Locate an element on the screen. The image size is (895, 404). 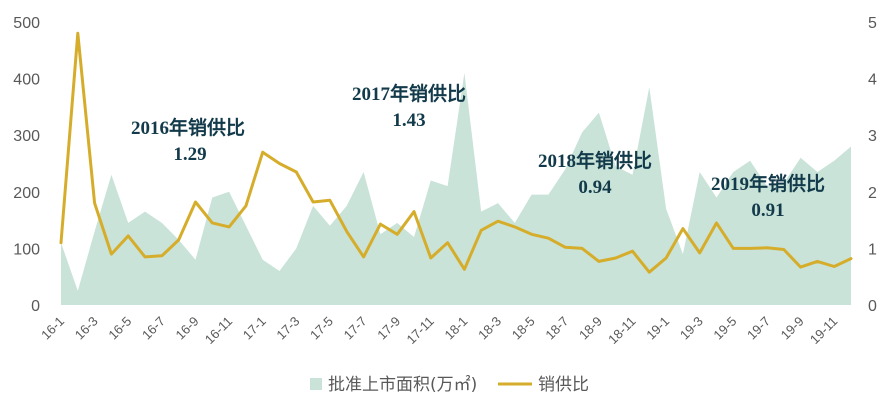
x-tick-label: 17-5 is located at coordinates (321, 328).